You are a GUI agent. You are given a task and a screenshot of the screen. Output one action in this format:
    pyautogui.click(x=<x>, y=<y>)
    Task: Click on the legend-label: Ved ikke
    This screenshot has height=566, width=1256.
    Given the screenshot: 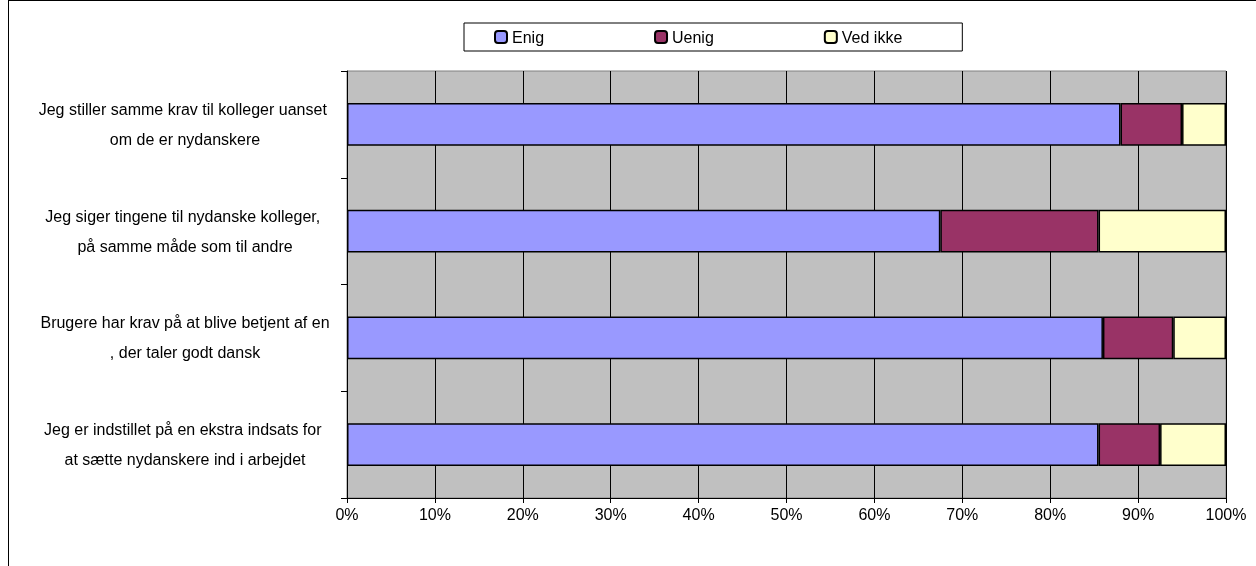 What is the action you would take?
    pyautogui.click(x=872, y=37)
    